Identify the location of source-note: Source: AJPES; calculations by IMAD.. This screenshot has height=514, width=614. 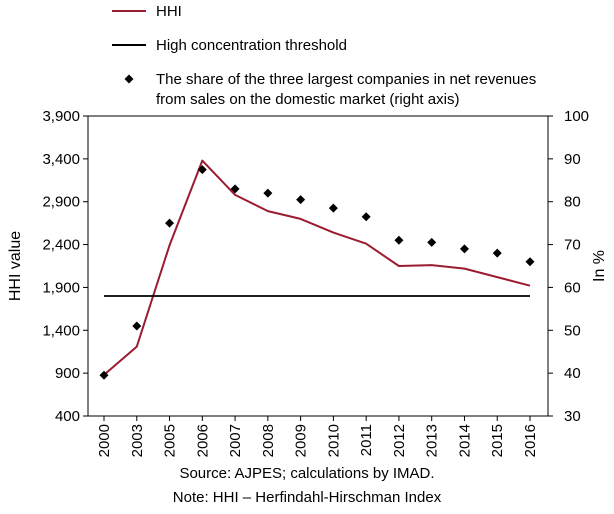
(307, 473).